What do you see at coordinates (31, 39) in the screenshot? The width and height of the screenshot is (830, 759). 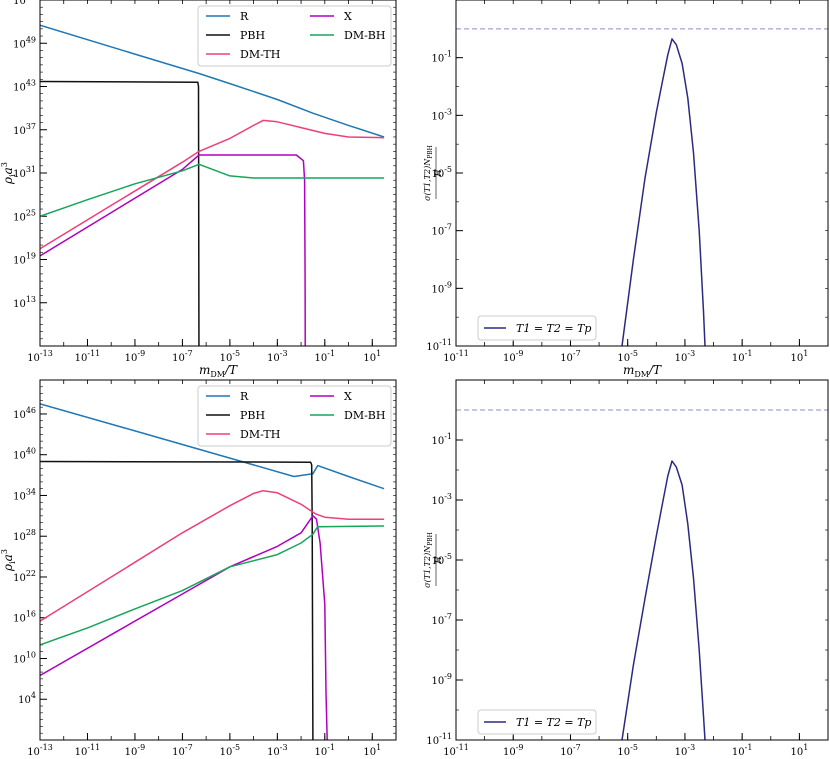 I see `y-tick-label-exp: 49` at bounding box center [31, 39].